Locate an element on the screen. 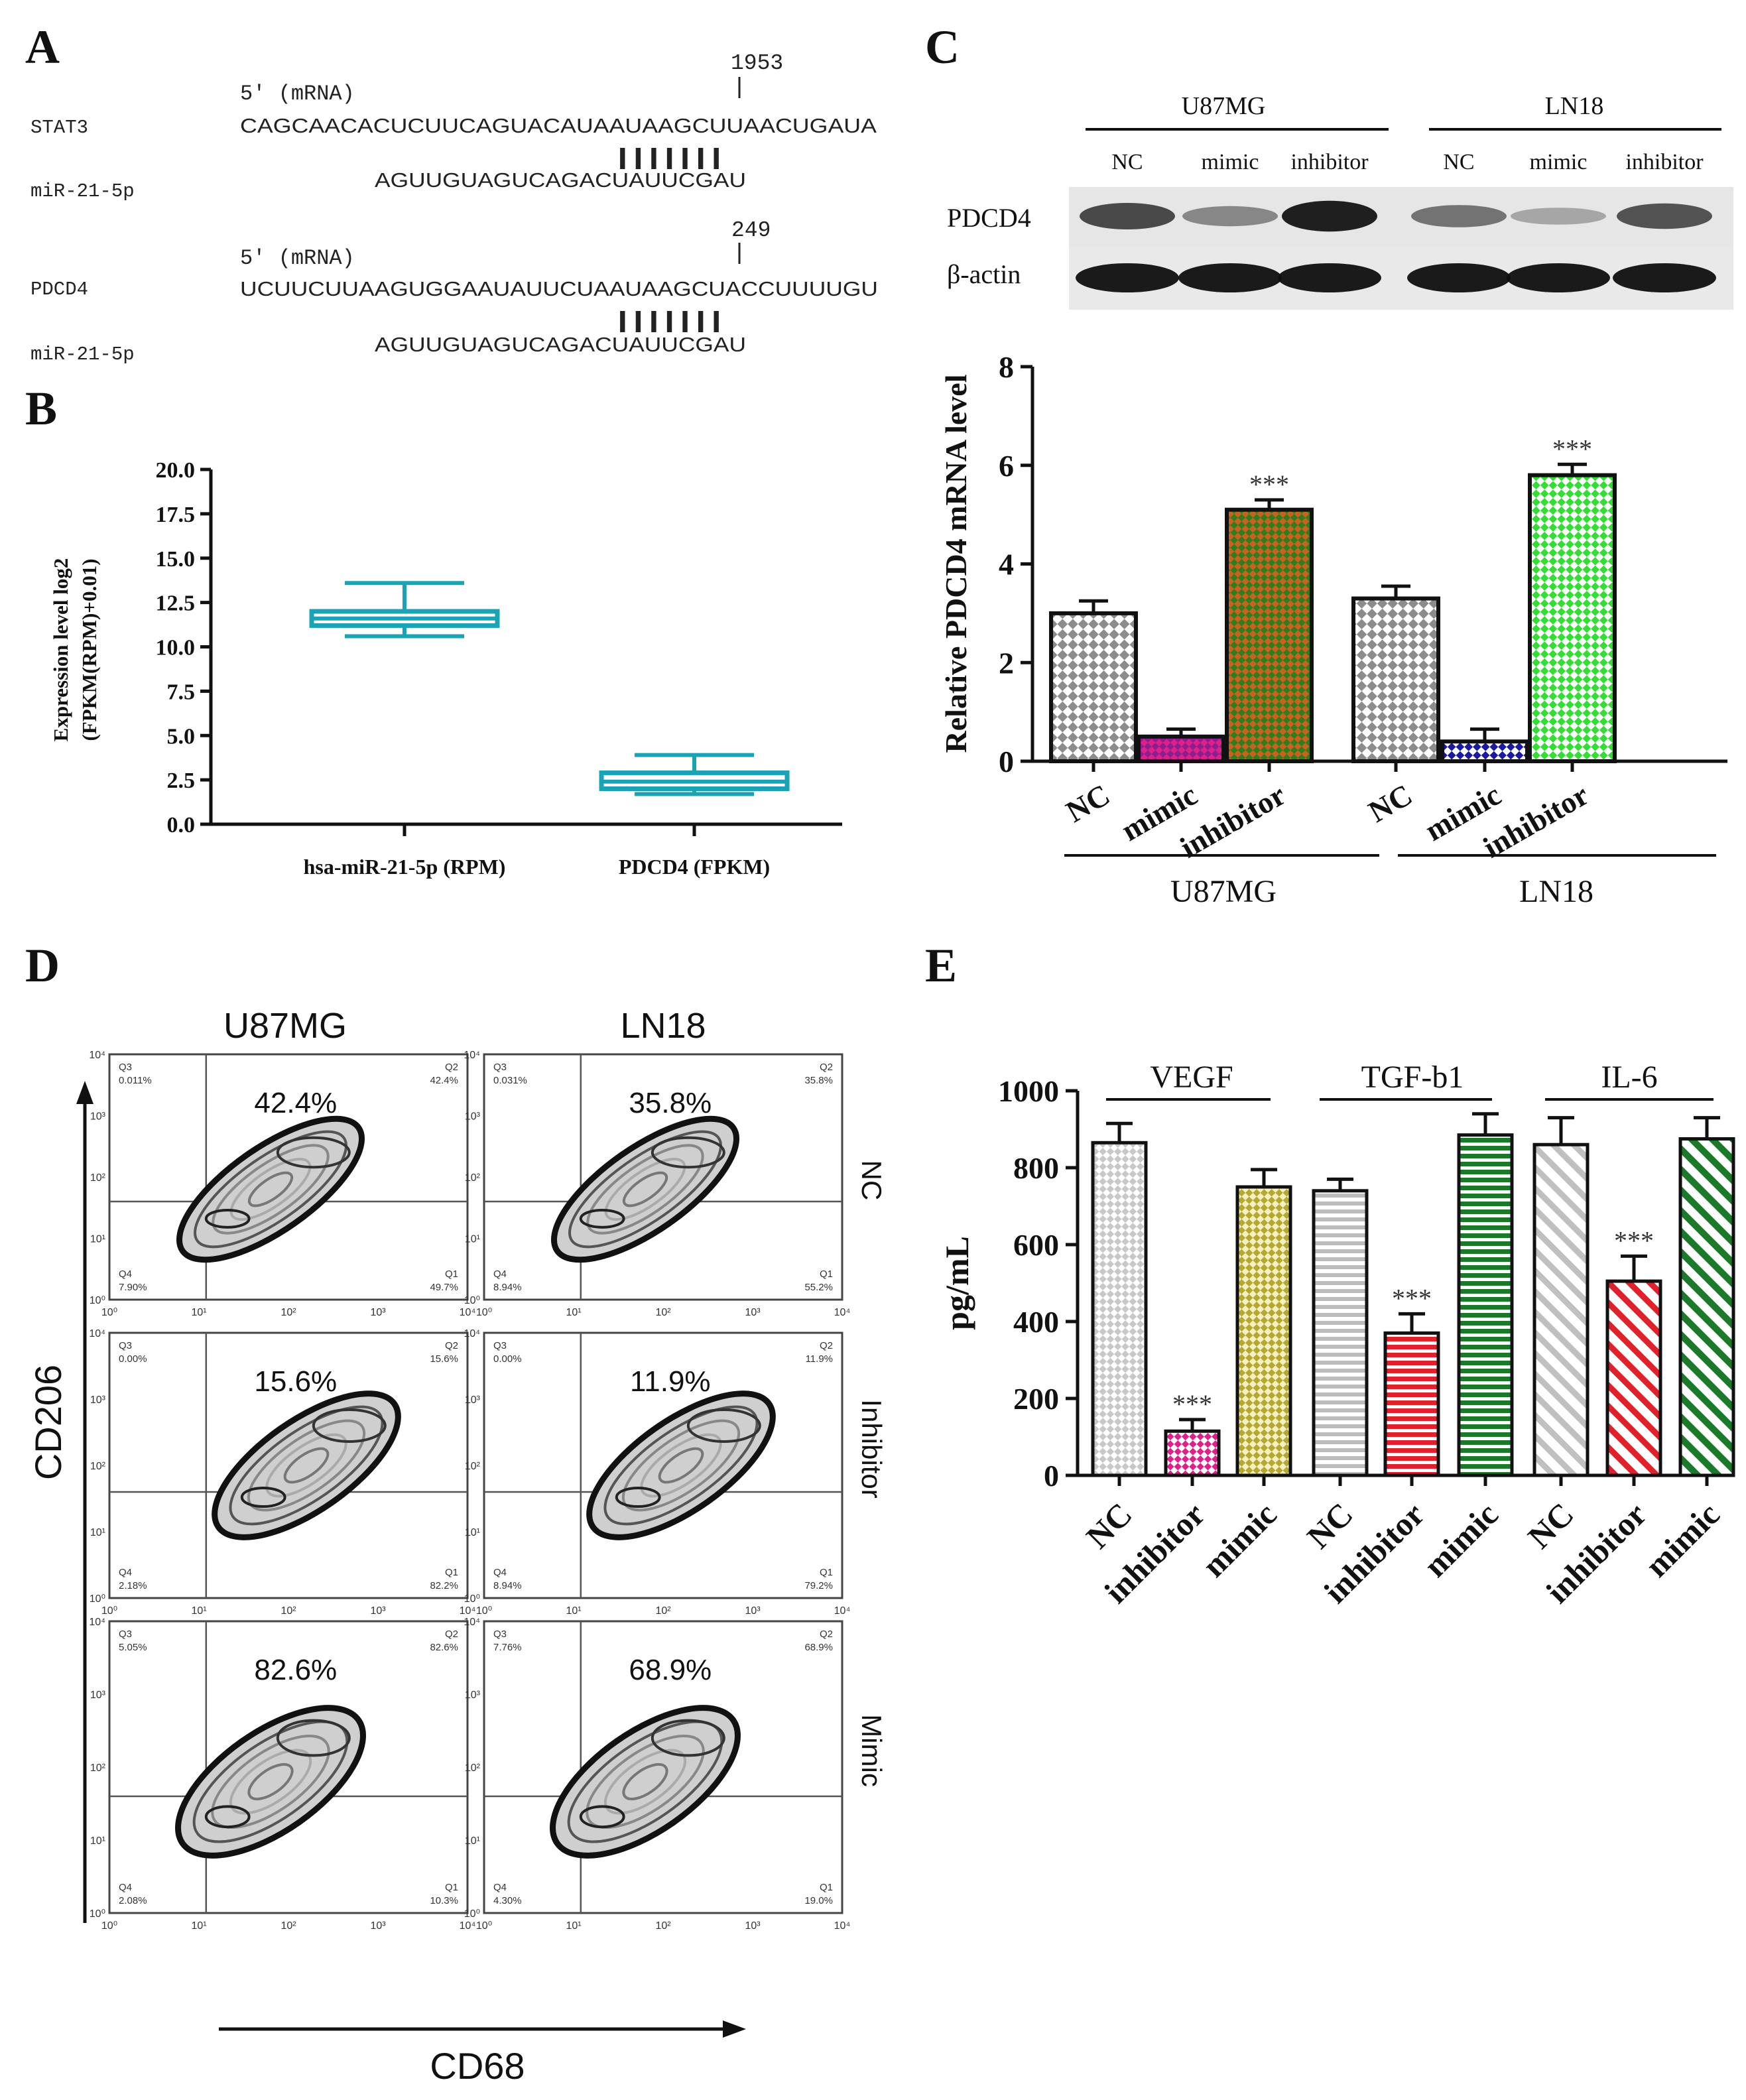 Image resolution: width=1746 pixels, height=2100 pixels. facs-q4-value: 4.30% is located at coordinates (507, 1901).